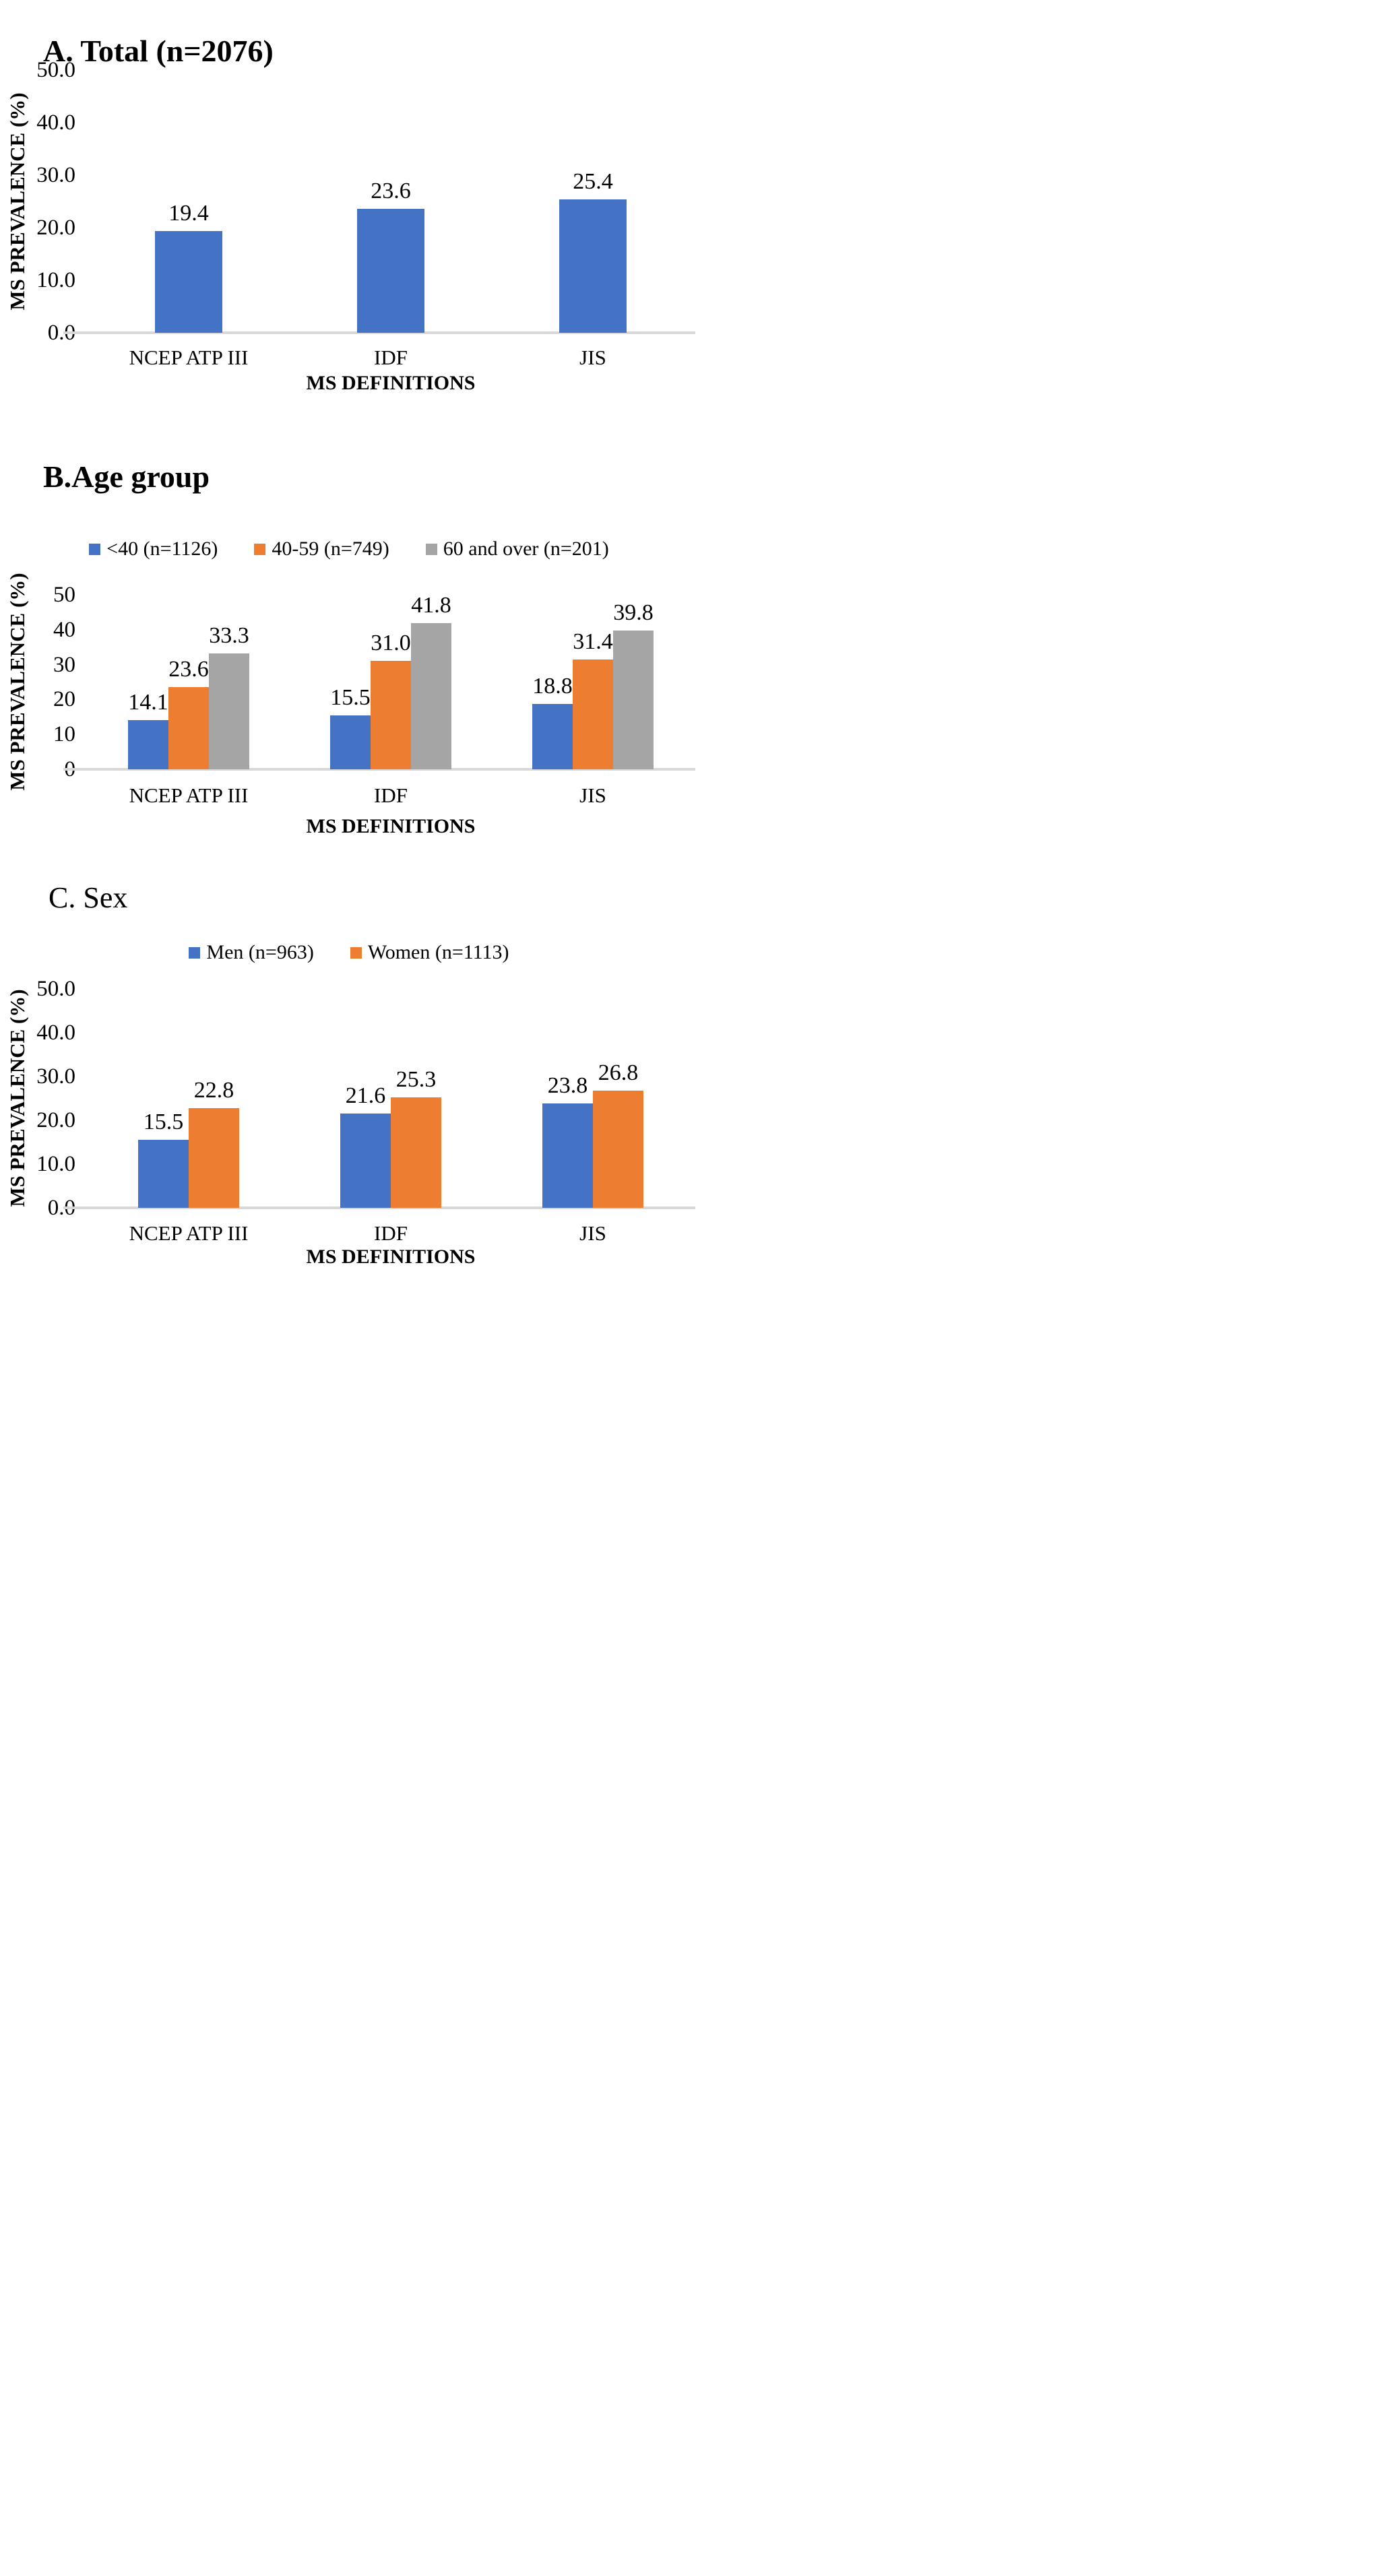 Image resolution: width=1396 pixels, height=2576 pixels. What do you see at coordinates (391, 1257) in the screenshot?
I see `panel-c-x-axis-title: MS DEFINITIONS` at bounding box center [391, 1257].